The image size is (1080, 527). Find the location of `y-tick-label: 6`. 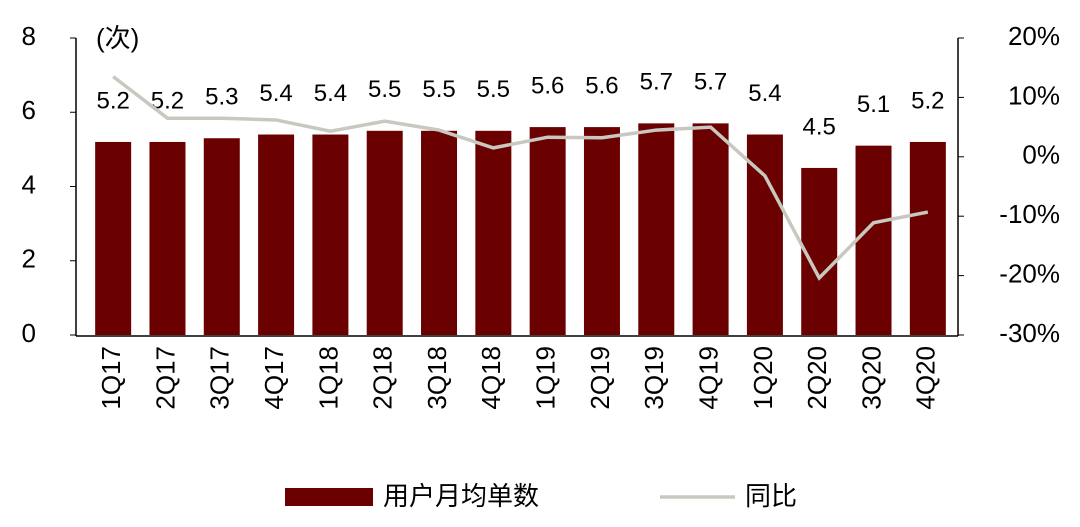

y-tick-label: 6 is located at coordinates (29, 110).